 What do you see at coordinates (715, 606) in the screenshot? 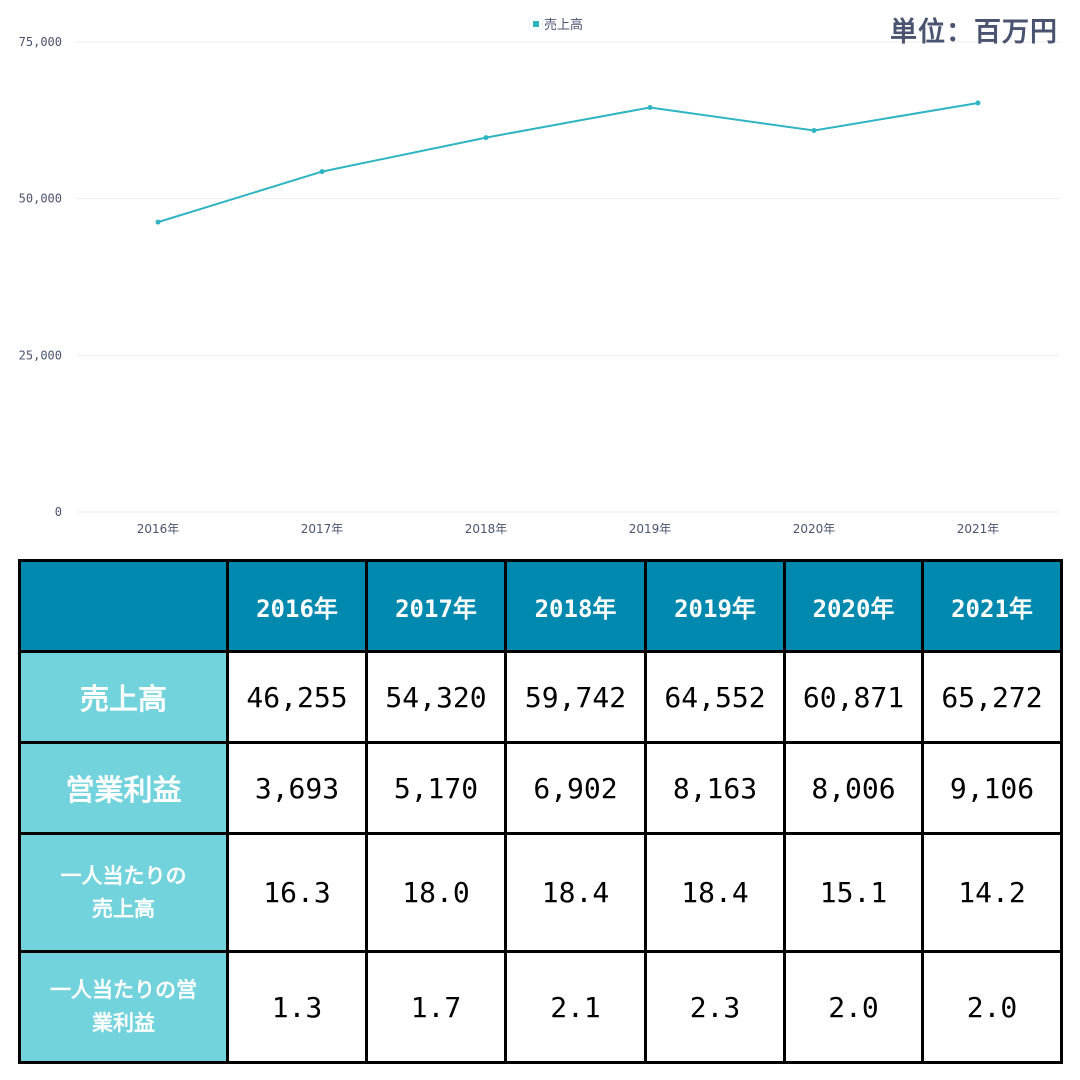
I see `year-header: 2019年` at bounding box center [715, 606].